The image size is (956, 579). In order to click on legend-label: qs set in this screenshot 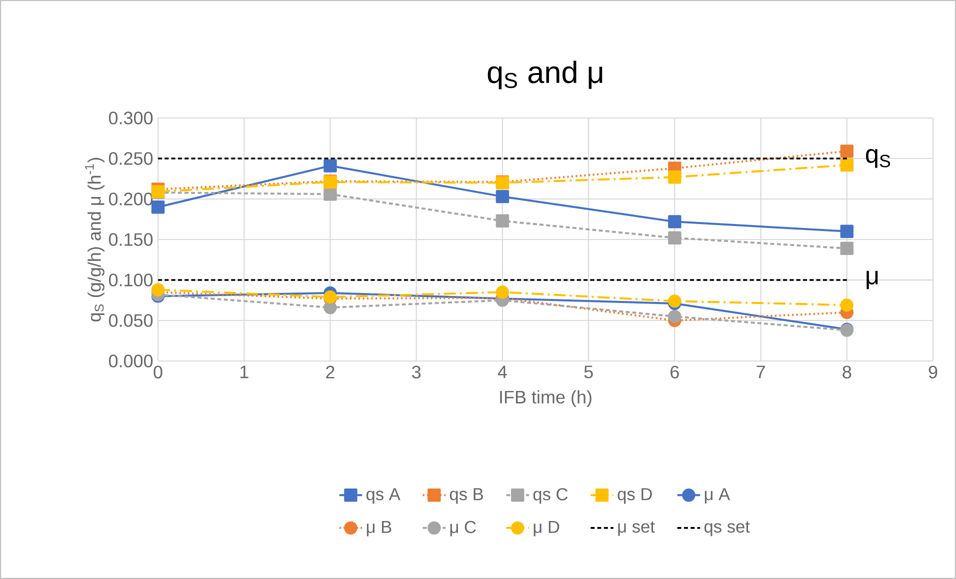, I will do `click(727, 528)`.